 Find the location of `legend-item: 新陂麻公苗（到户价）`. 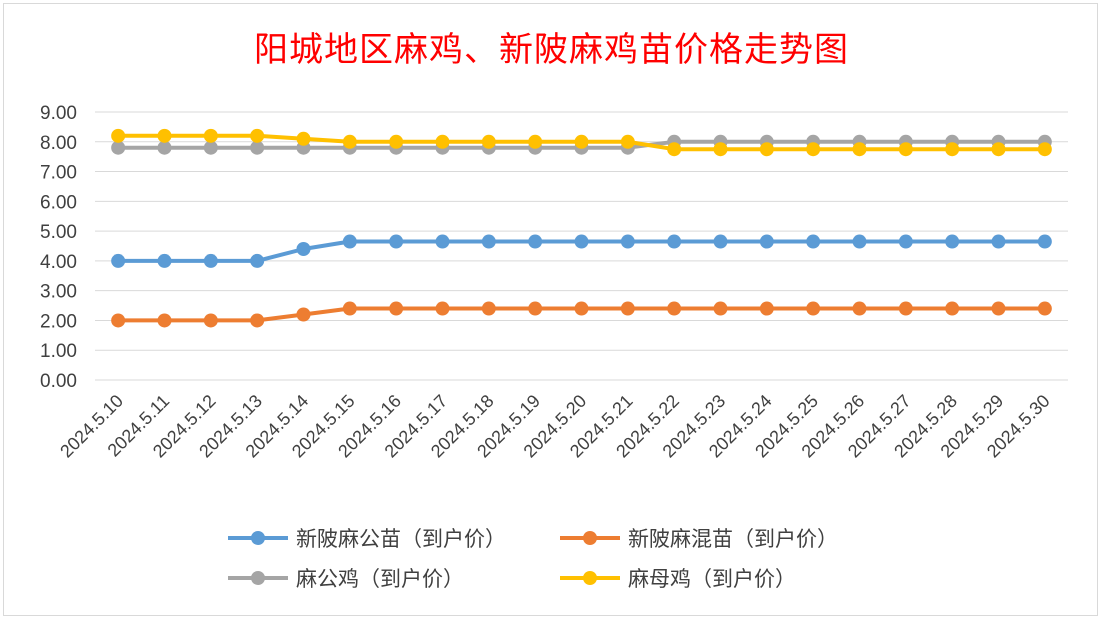

legend-item: 新陂麻公苗（到户价） is located at coordinates (367, 539).